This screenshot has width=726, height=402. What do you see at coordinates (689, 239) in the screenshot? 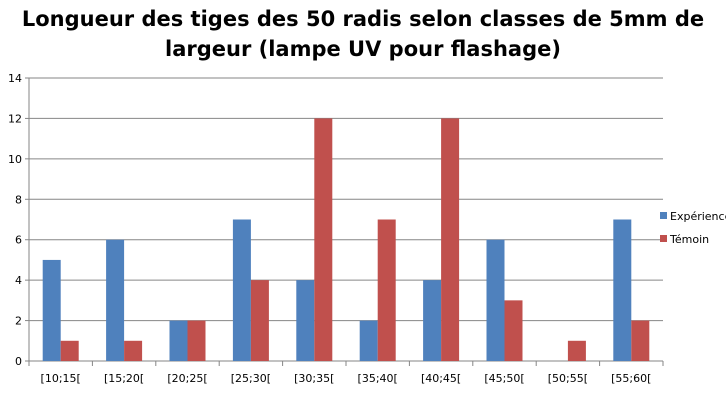
I see `legend-label: Témoin` at bounding box center [689, 239].